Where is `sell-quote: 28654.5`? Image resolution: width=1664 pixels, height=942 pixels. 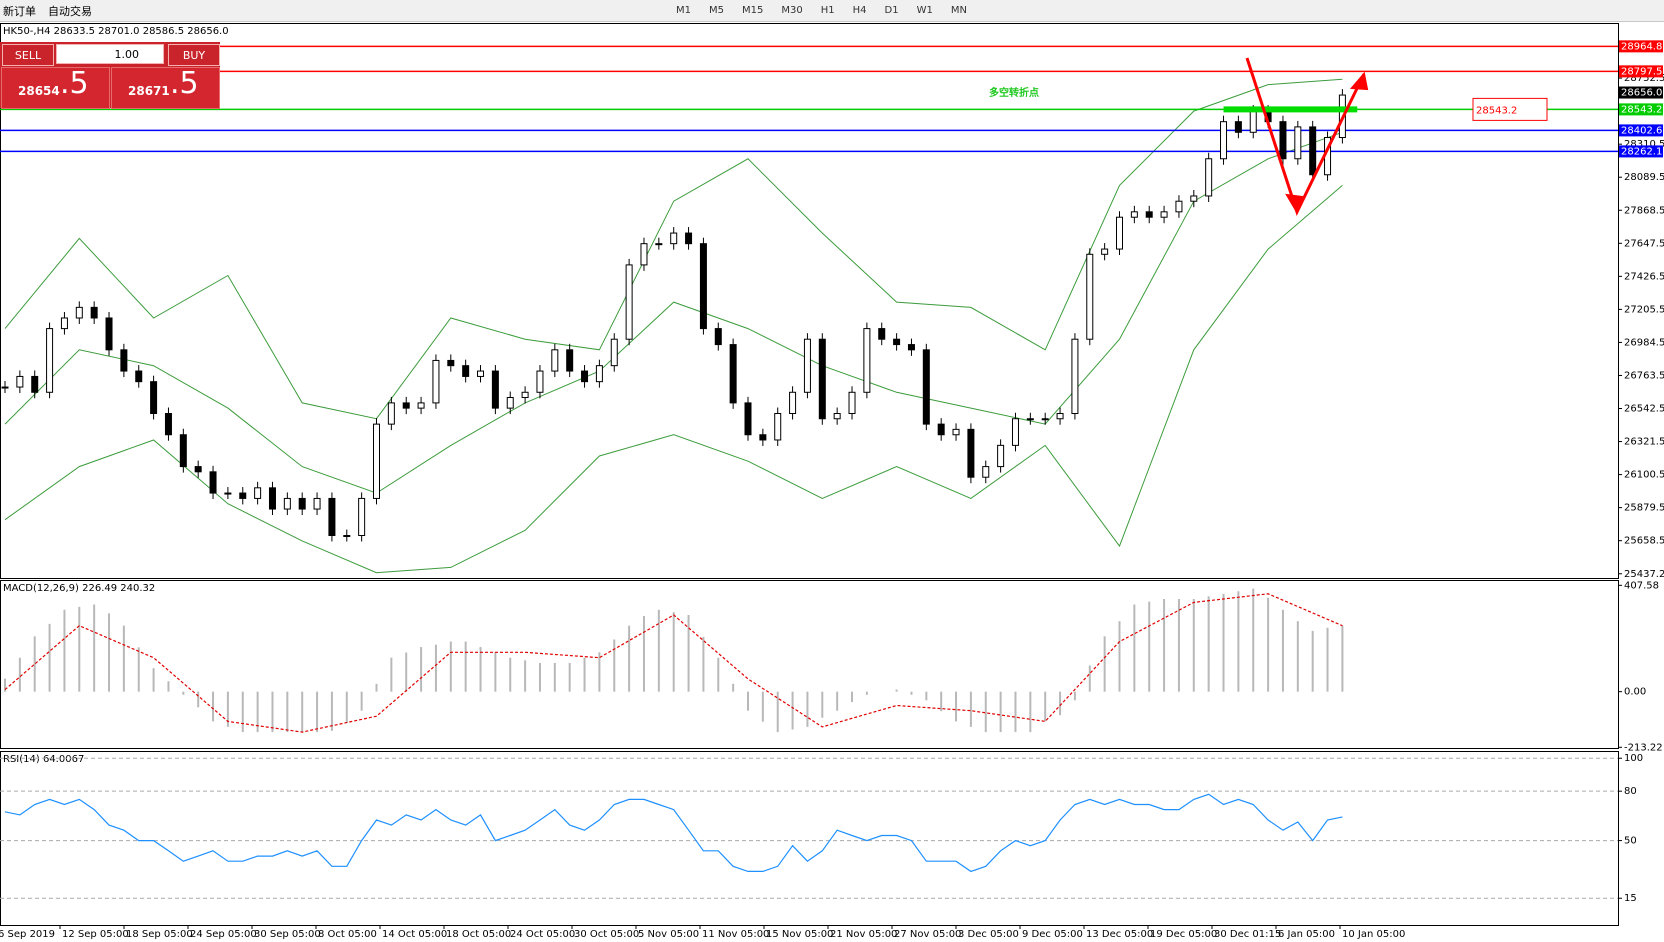 sell-quote: 28654.5 is located at coordinates (55, 87).